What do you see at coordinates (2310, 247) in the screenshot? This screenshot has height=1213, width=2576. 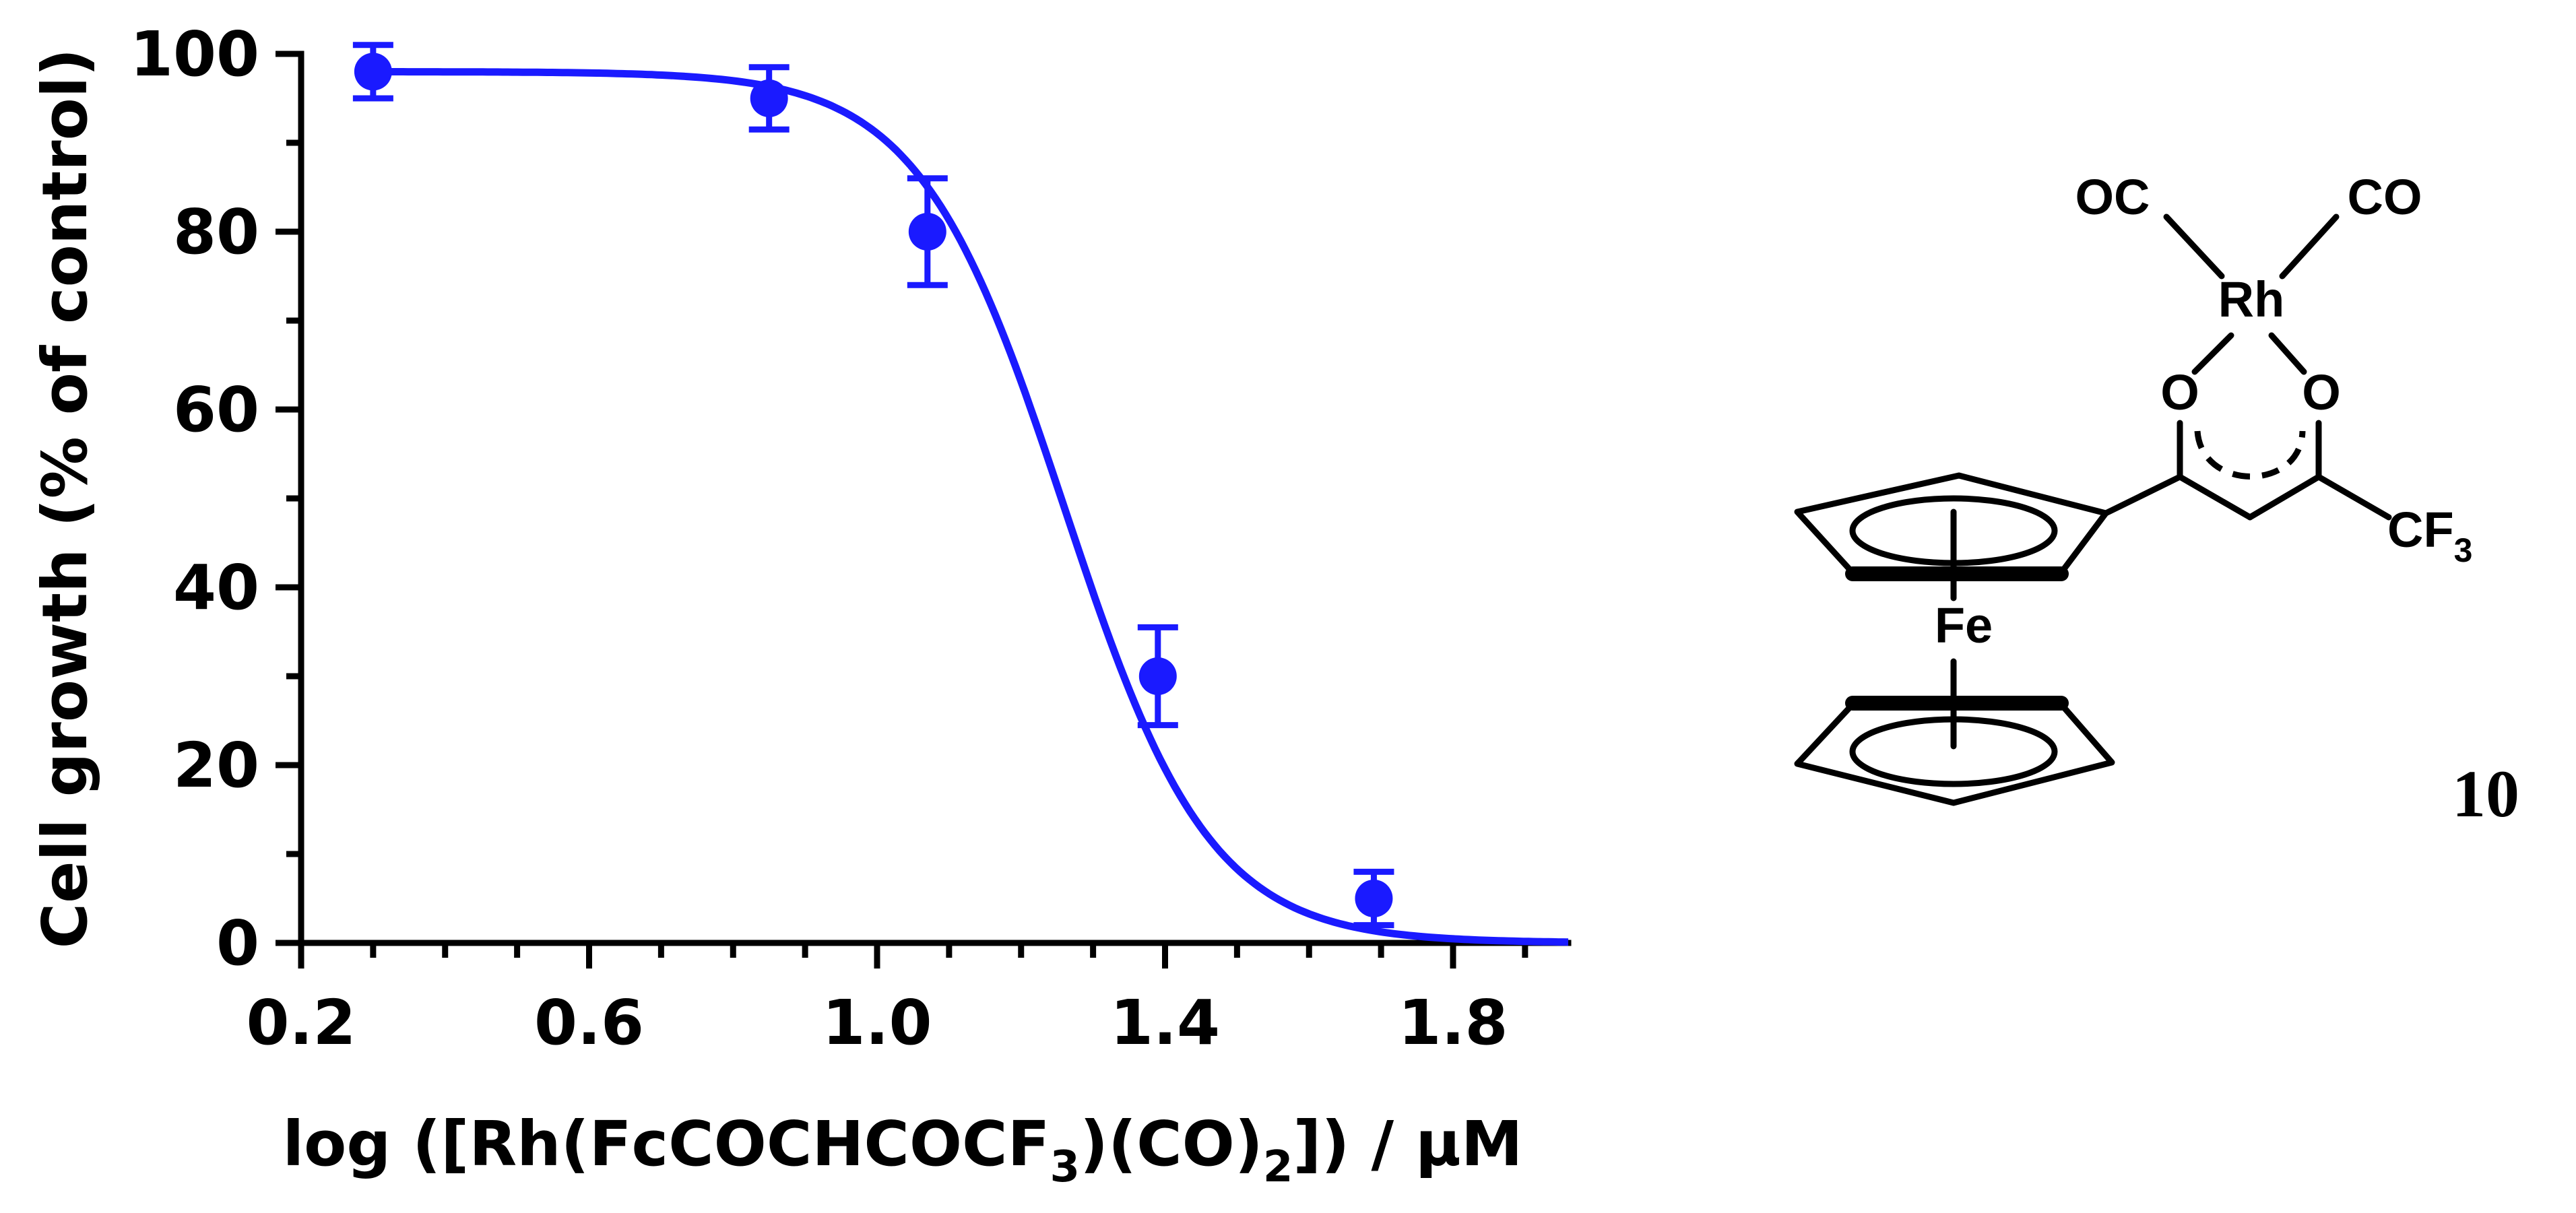 I see `rh-co-bond` at bounding box center [2310, 247].